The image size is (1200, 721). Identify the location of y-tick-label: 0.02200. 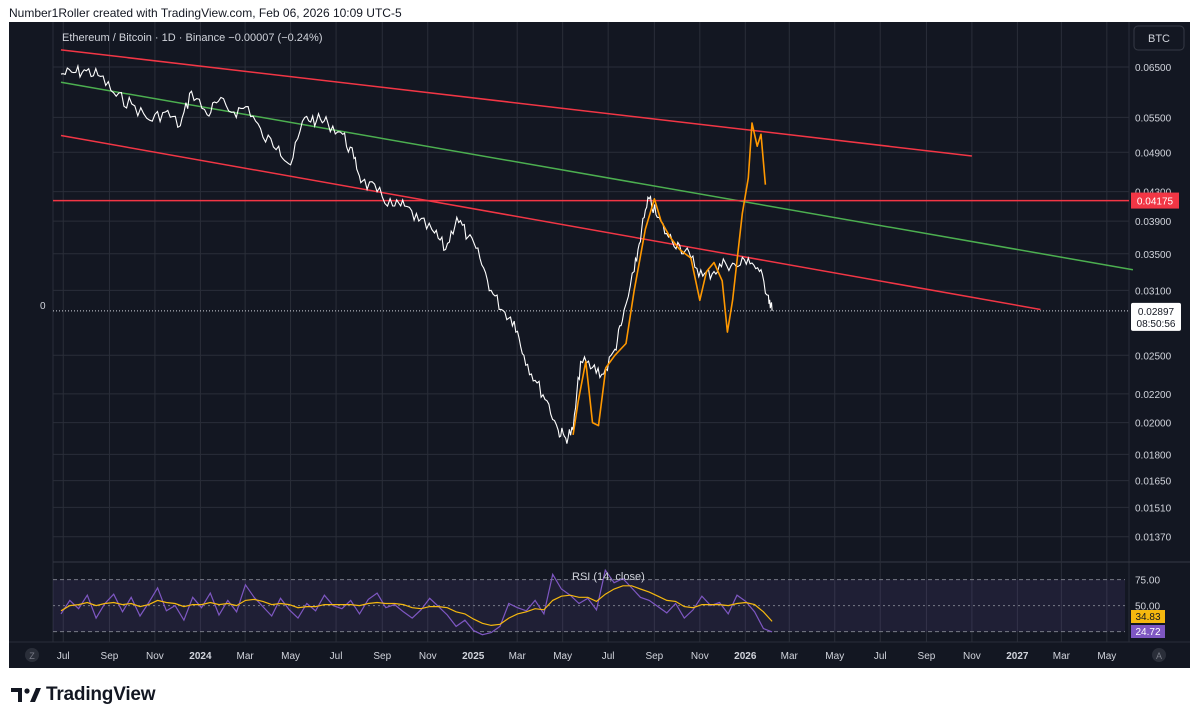
(1153, 395).